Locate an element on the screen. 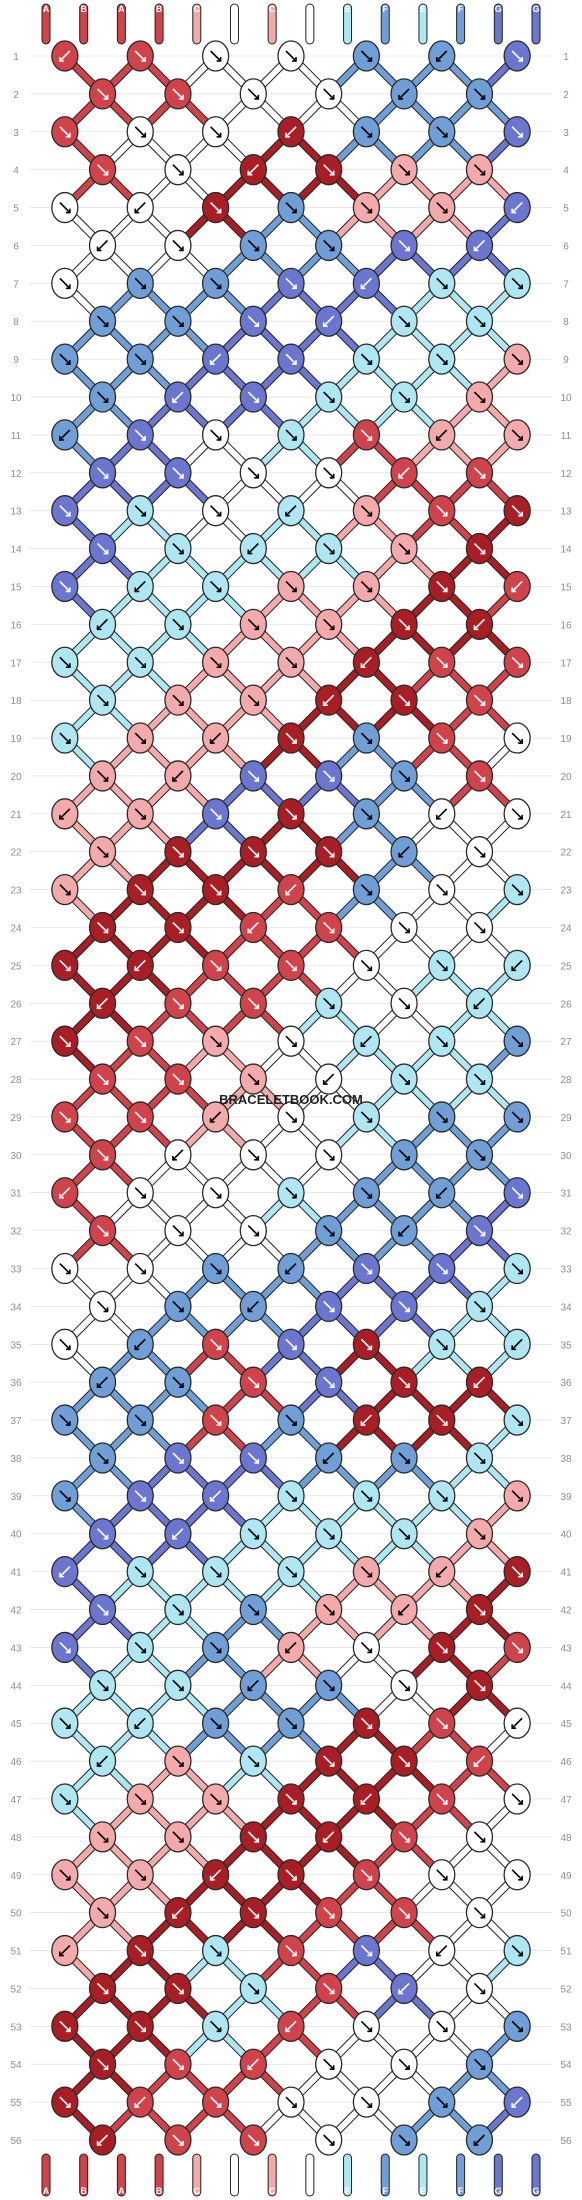  row-number-right: 19 is located at coordinates (566, 739).